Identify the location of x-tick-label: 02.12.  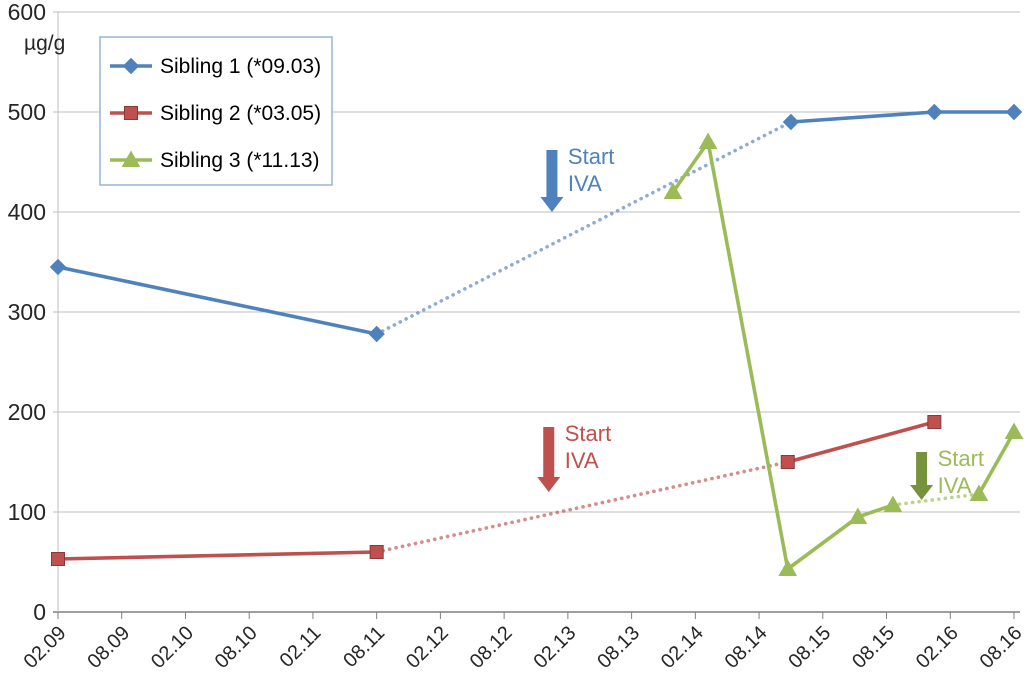
(427, 647).